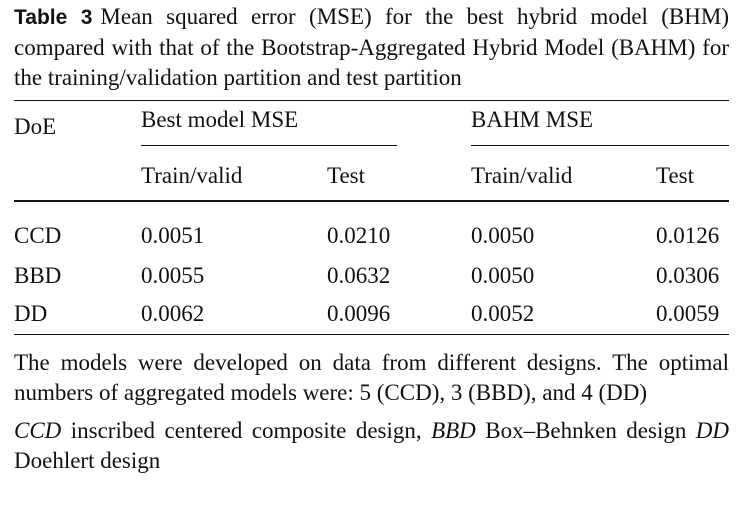 This screenshot has height=522, width=737. Describe the element at coordinates (563, 177) in the screenshot. I see `header-train-valid-2: Train/valid` at that location.